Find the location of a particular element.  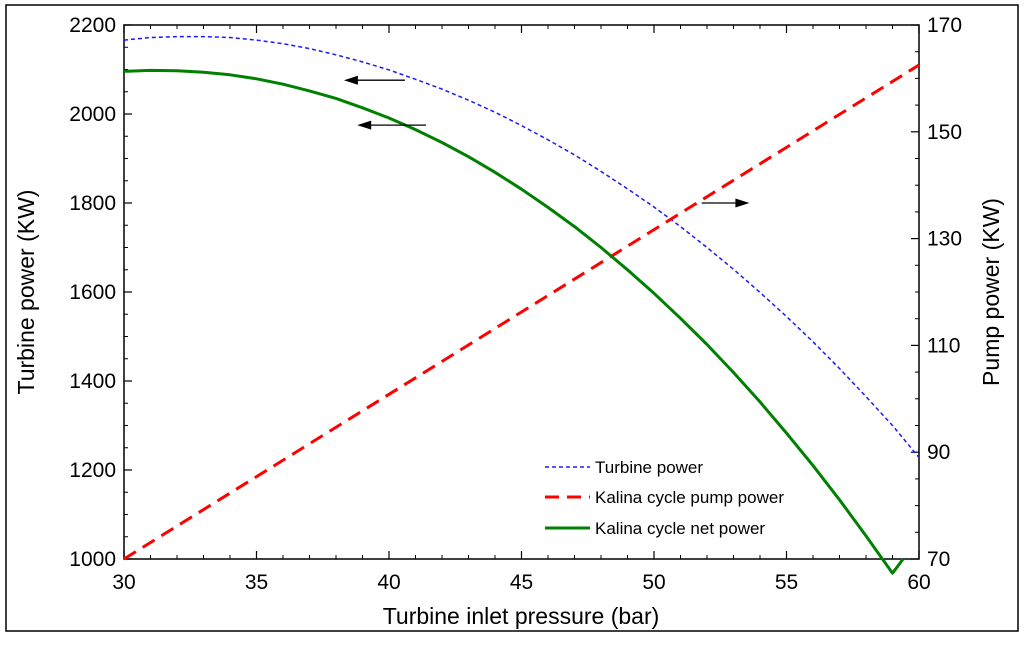

y-tick-label: 1400 is located at coordinates (92, 381).